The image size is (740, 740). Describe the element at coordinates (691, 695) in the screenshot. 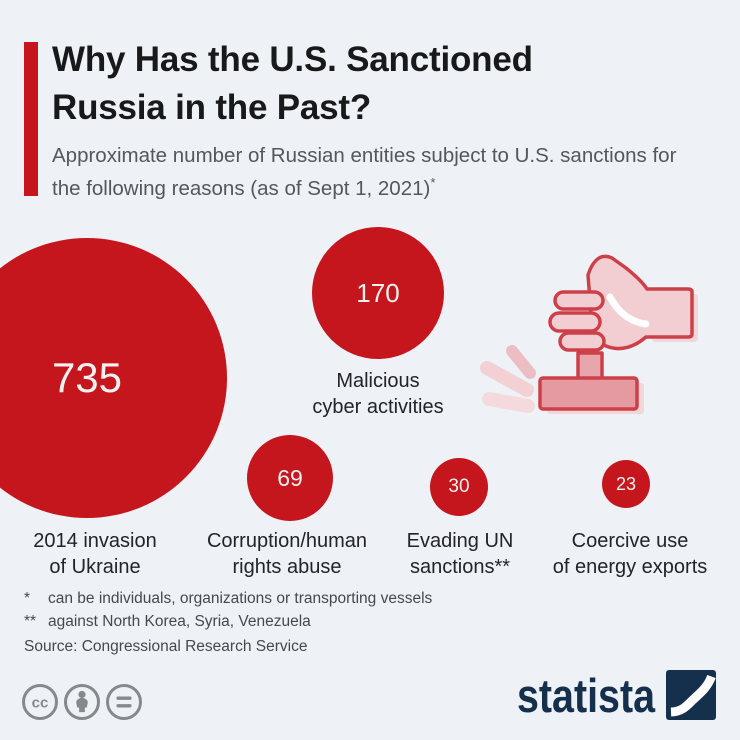

I see `statista-logo-mark-icon` at that location.